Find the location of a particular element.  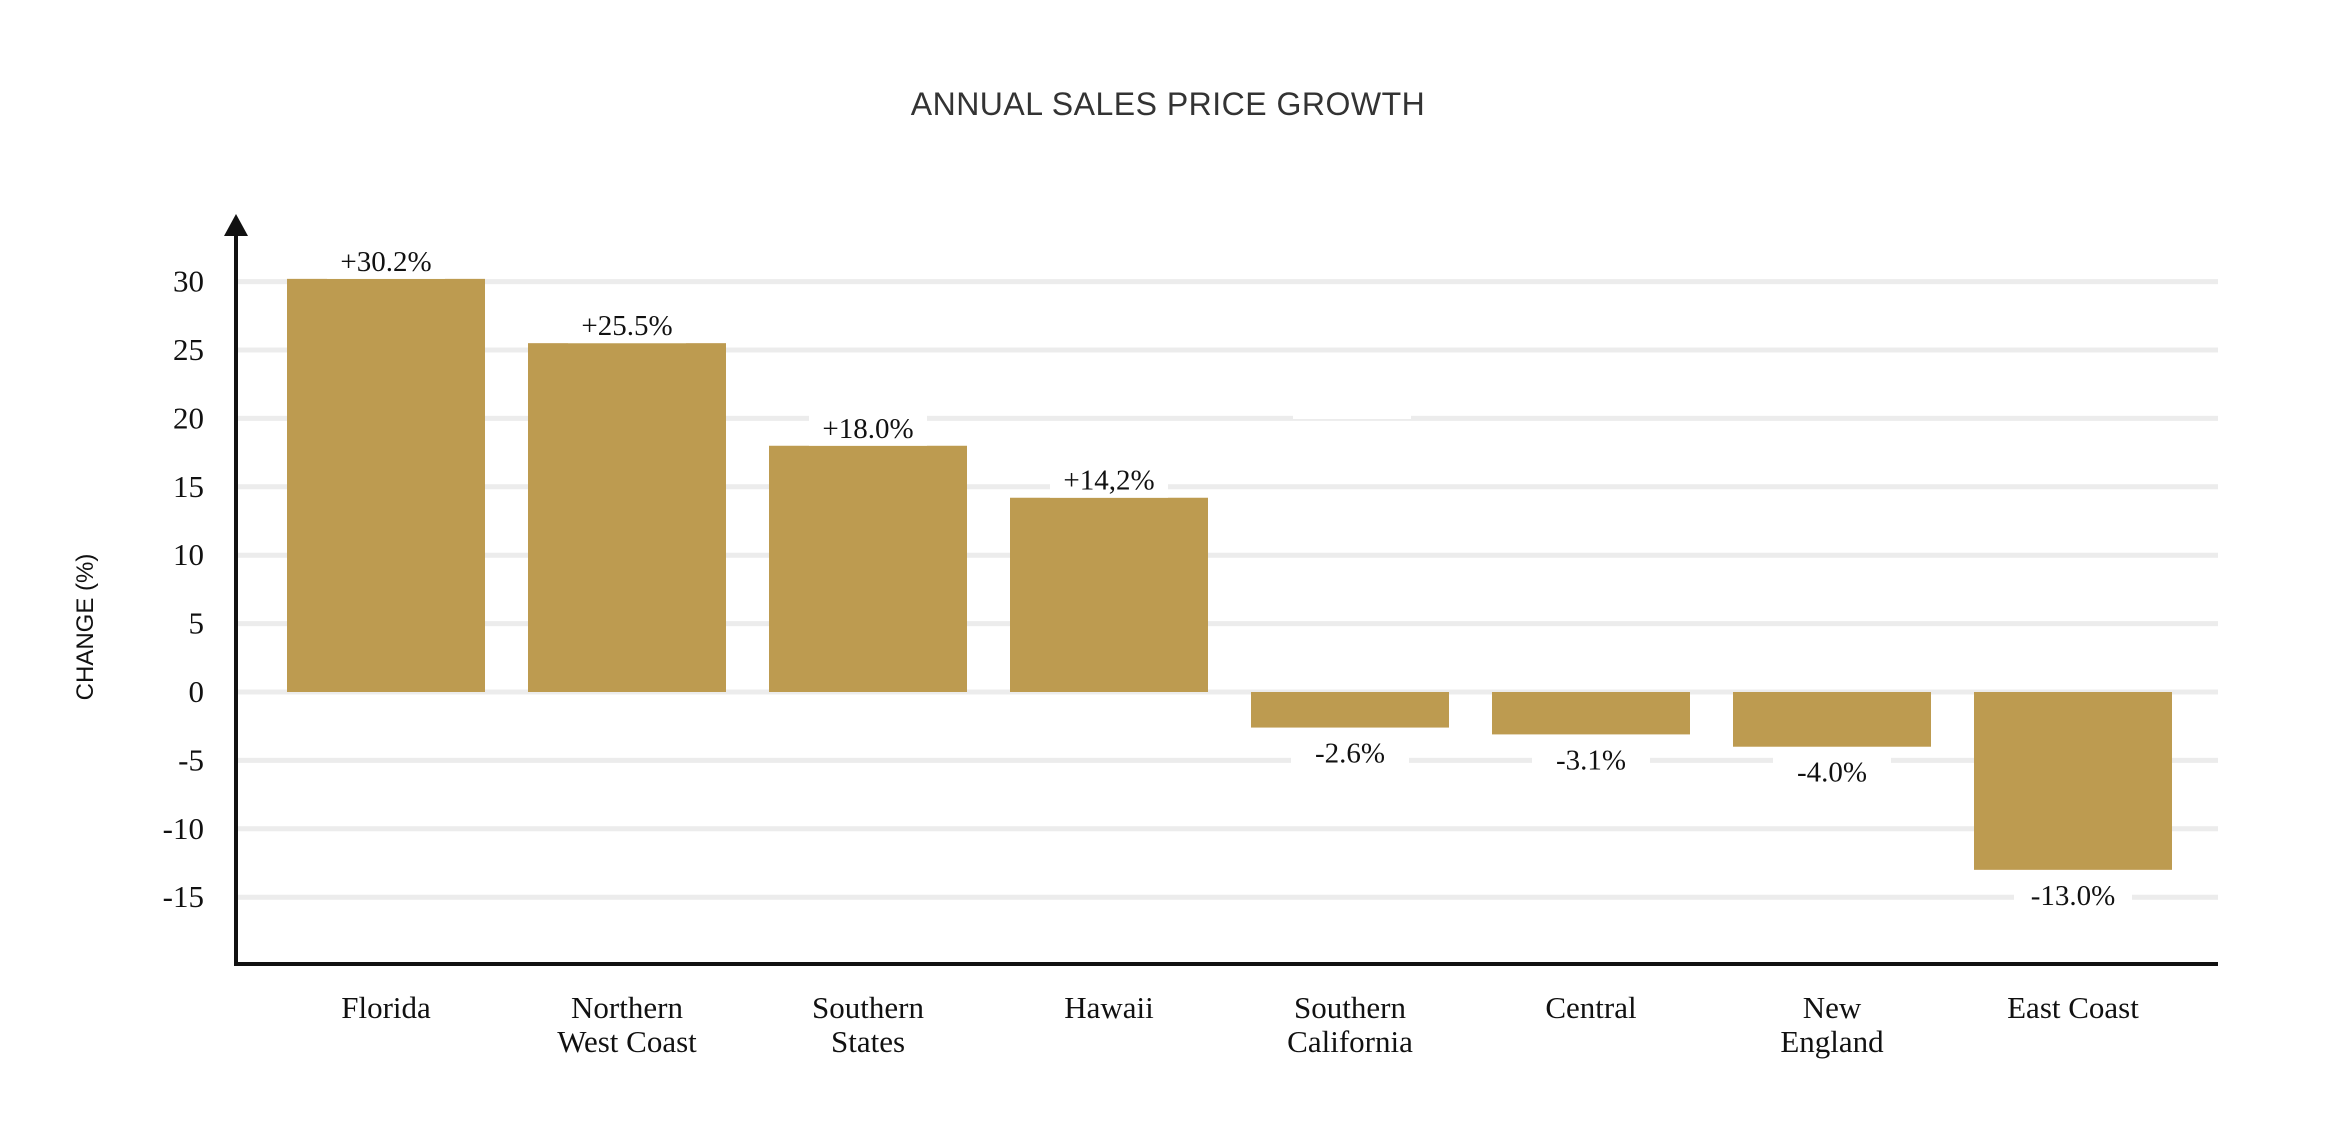

x-tick-label: Southern States is located at coordinates (868, 1024).